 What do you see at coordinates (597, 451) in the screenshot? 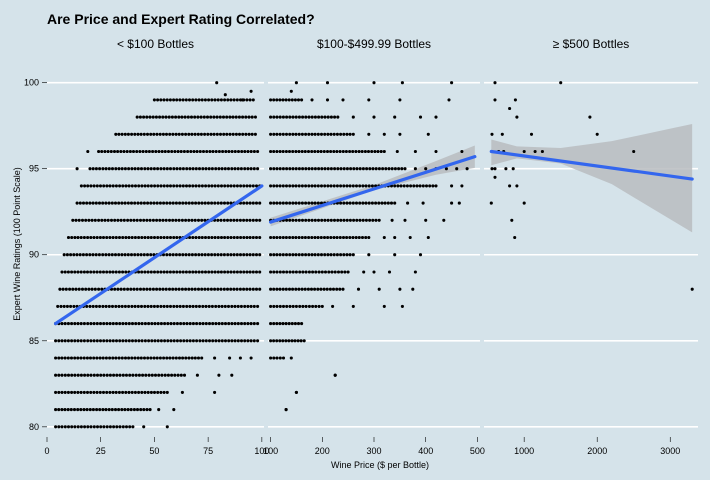
I see `x-tick-label: 2000` at bounding box center [597, 451].